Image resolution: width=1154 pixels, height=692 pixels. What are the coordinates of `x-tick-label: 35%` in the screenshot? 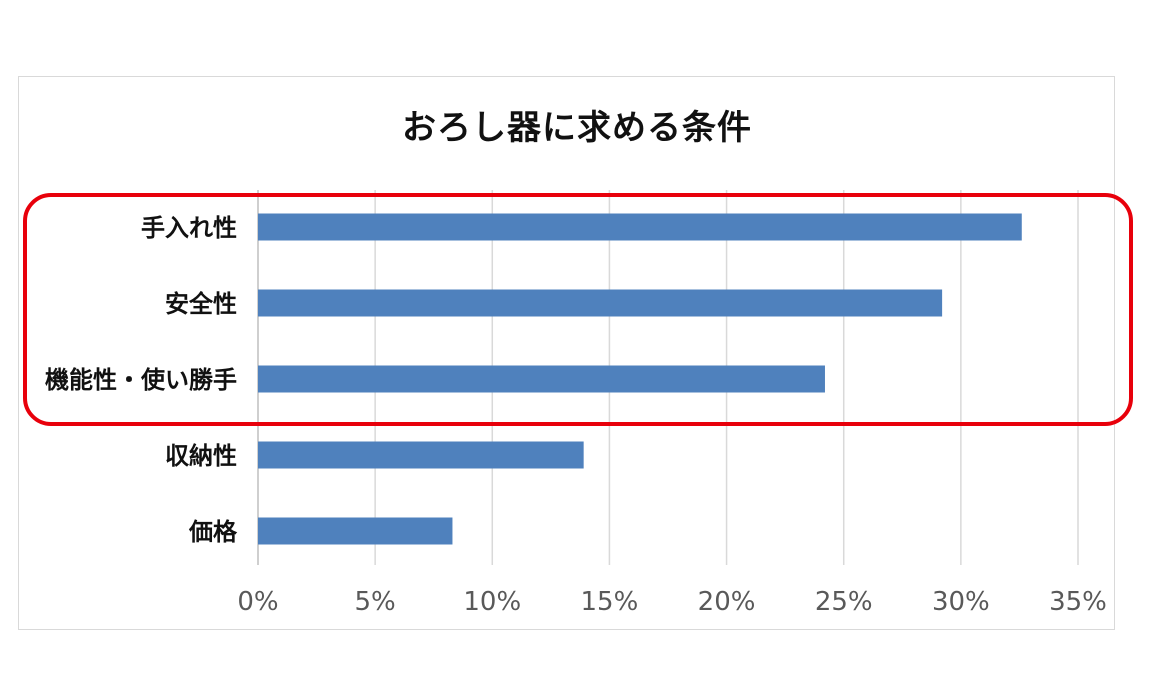 It's located at (1078, 602).